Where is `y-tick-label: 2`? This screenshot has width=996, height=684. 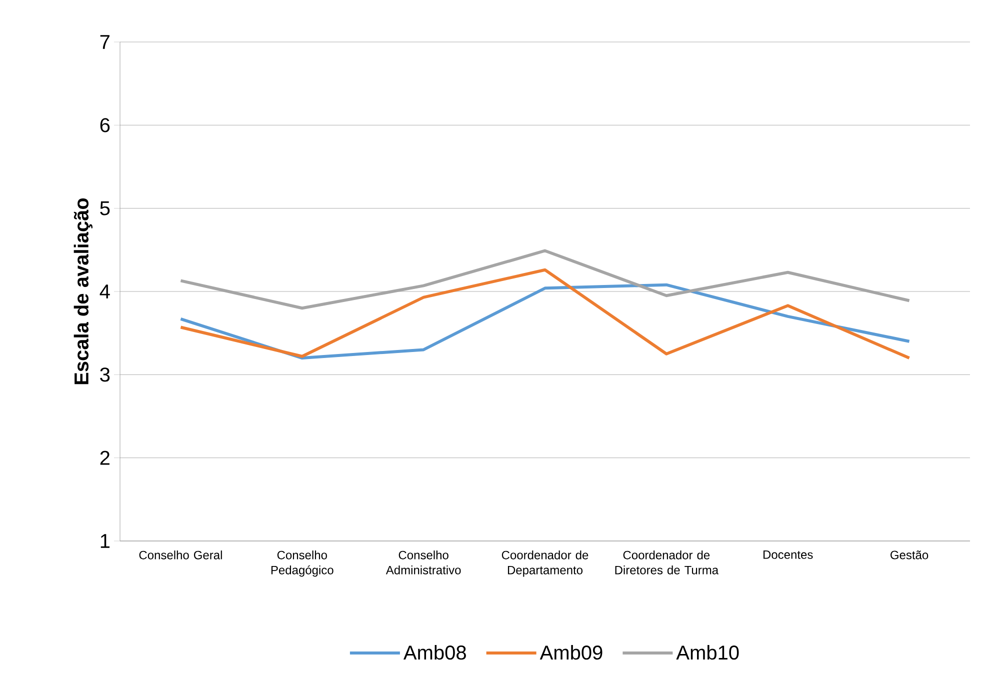
y-tick-label: 2 is located at coordinates (105, 457).